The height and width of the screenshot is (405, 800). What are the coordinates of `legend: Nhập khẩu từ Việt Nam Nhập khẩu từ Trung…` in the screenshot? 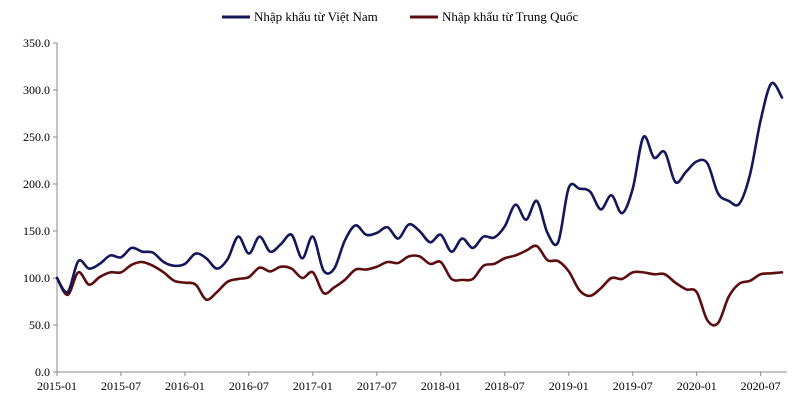 It's located at (400, 16).